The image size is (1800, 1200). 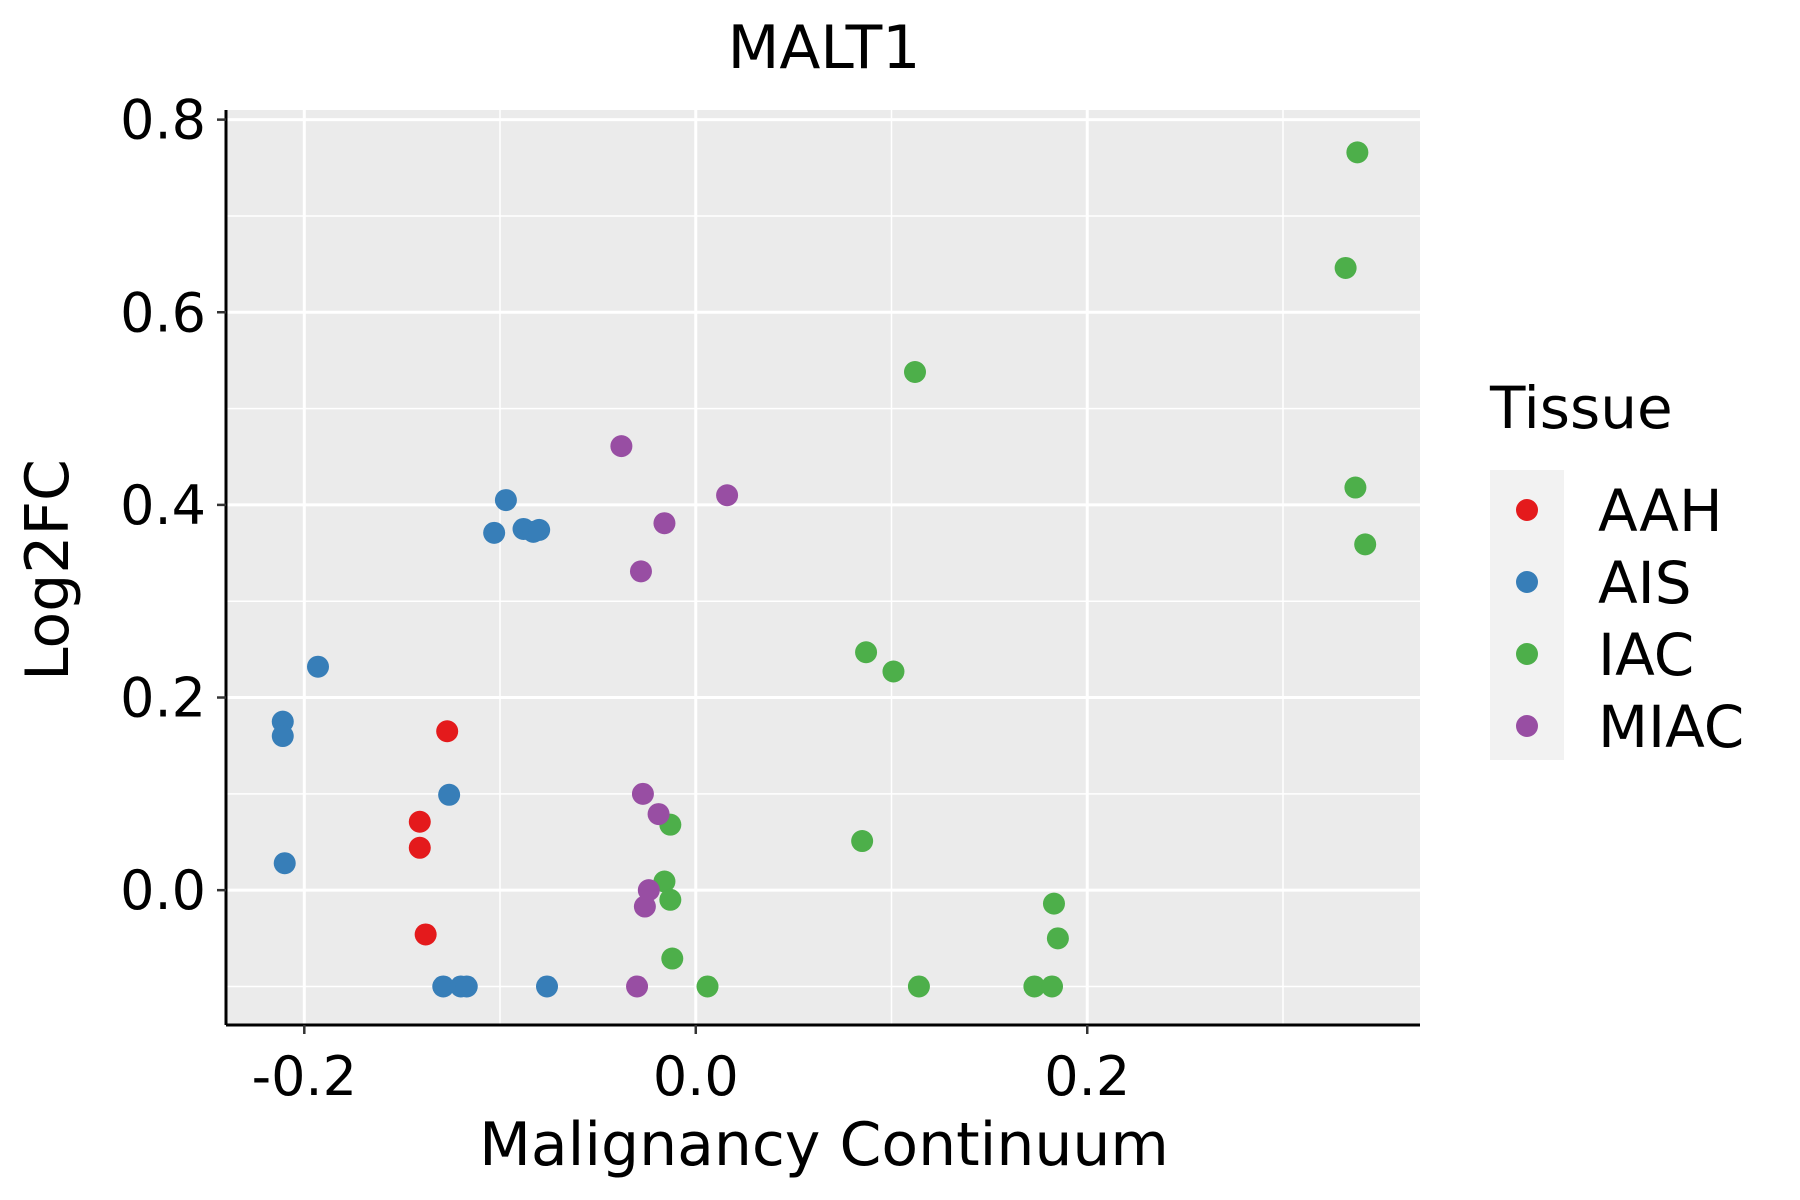 I want to click on legend-key-ais, so click(x=1527, y=582).